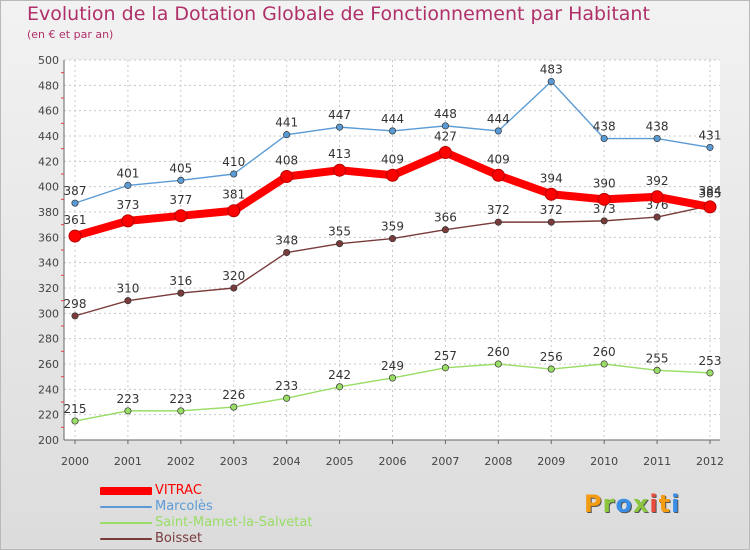  I want to click on logo-letter: t, so click(665, 504).